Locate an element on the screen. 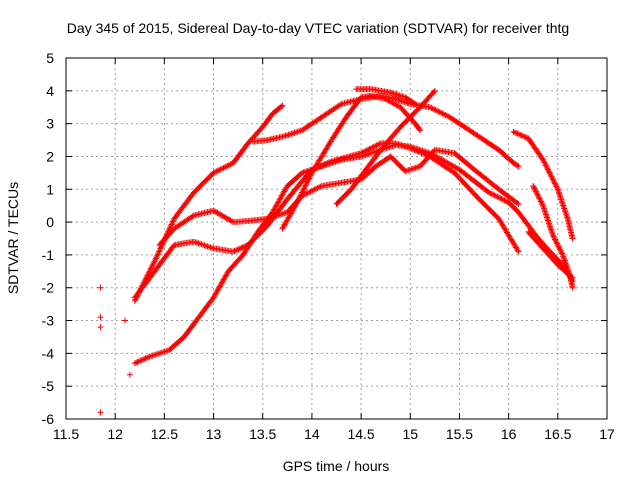 Image resolution: width=640 pixels, height=480 pixels. x-tick-label: 15 is located at coordinates (410, 434).